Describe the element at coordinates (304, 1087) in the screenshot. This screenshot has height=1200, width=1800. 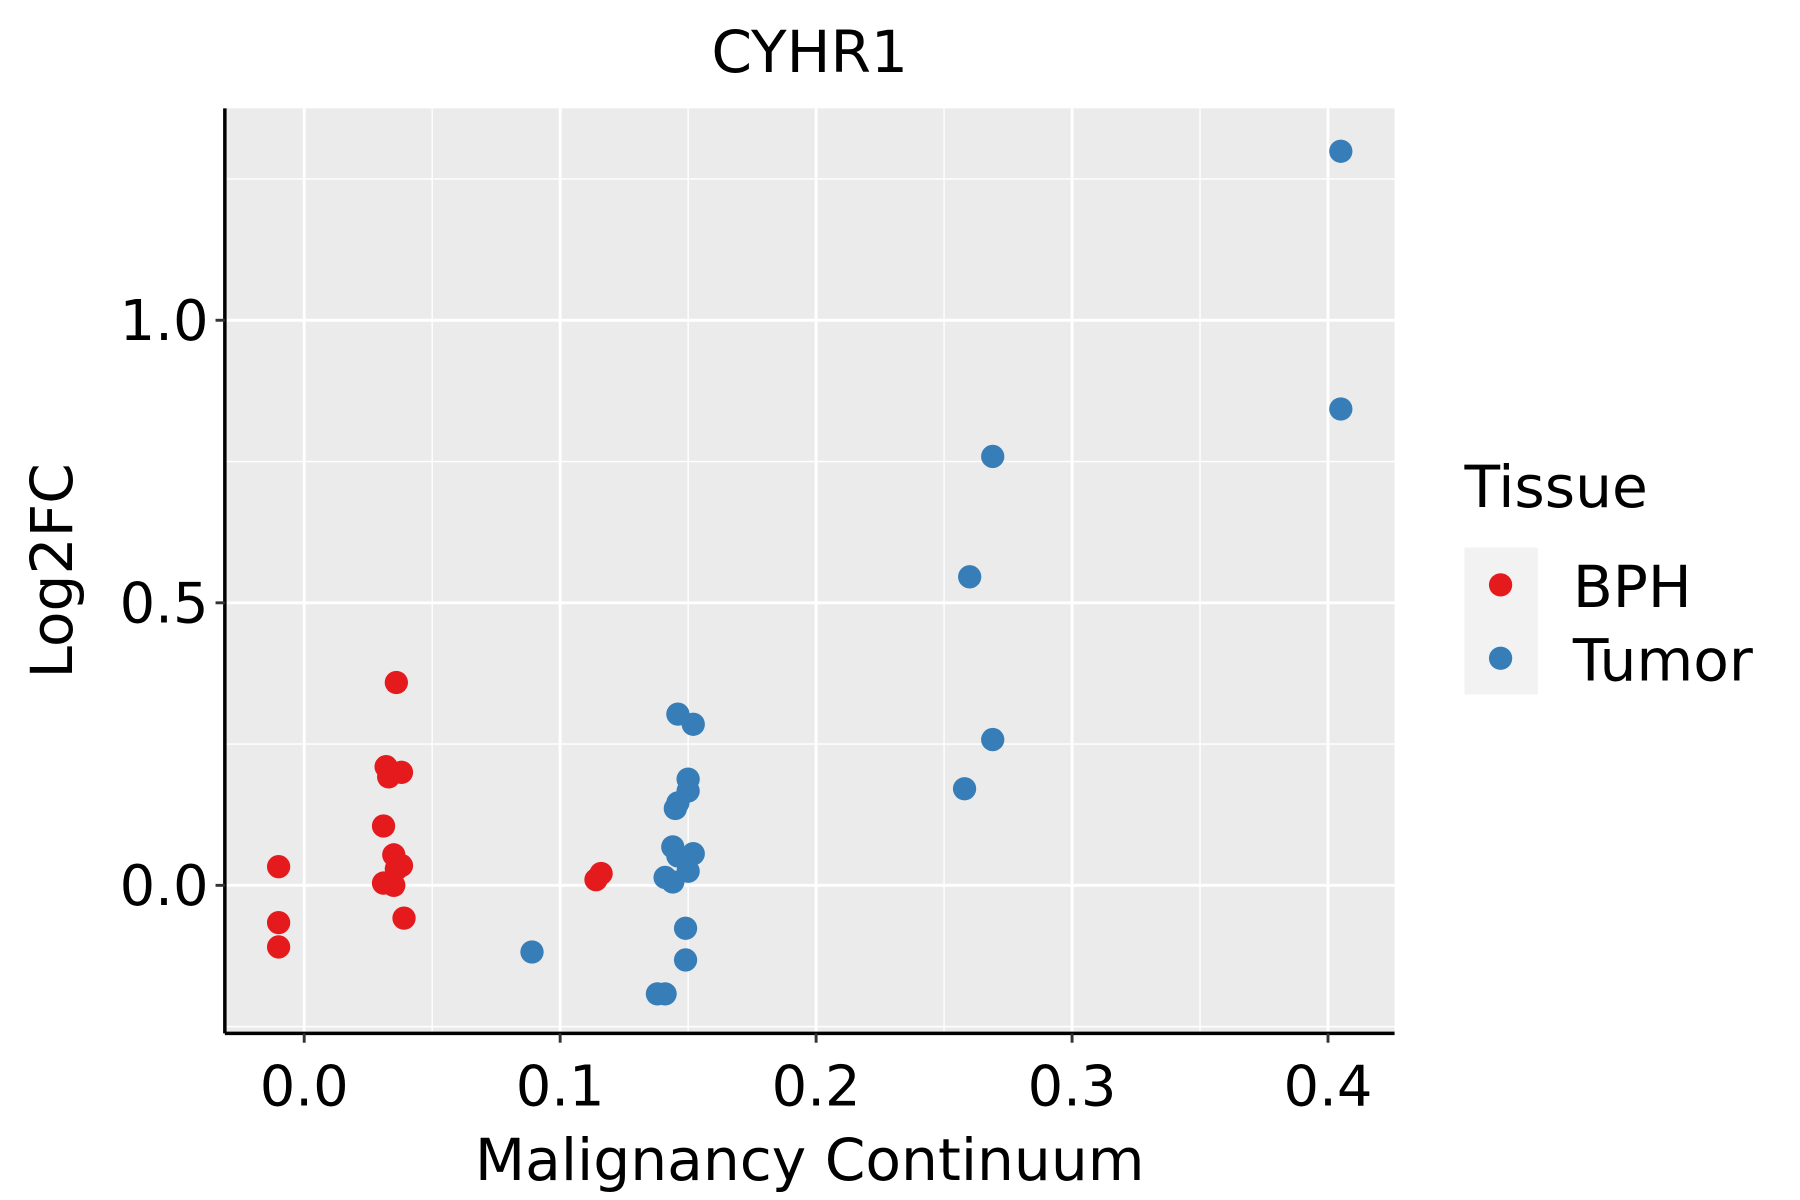
I see `x-tick-label: 0.0` at that location.